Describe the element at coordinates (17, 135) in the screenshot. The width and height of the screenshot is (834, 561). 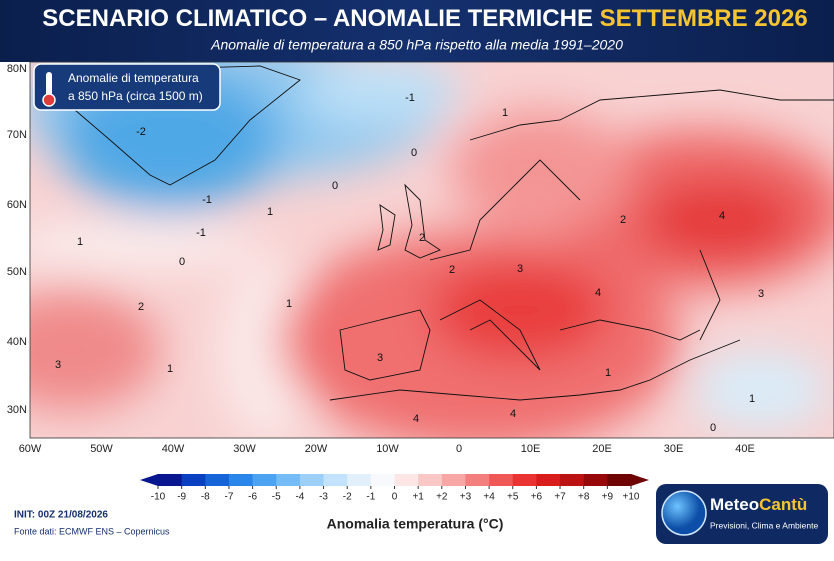
I see `lat-label: 70N` at that location.